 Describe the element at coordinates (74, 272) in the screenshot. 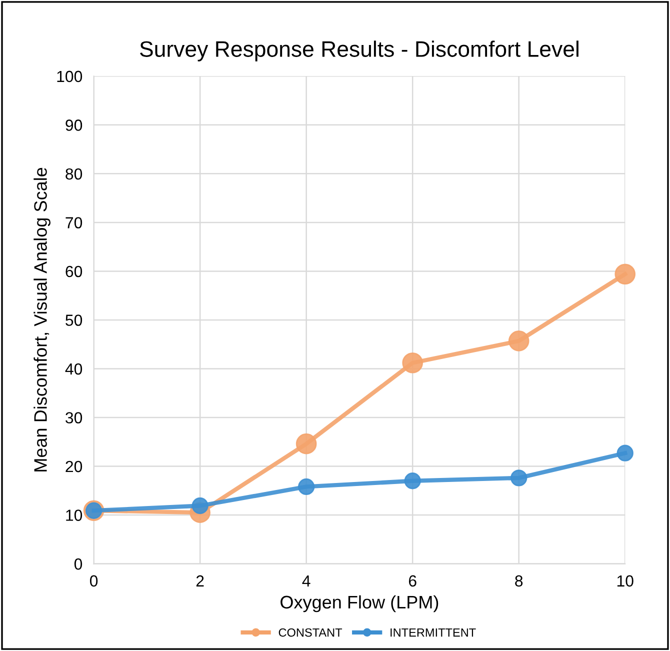

I see `y-tick-label: 60` at that location.